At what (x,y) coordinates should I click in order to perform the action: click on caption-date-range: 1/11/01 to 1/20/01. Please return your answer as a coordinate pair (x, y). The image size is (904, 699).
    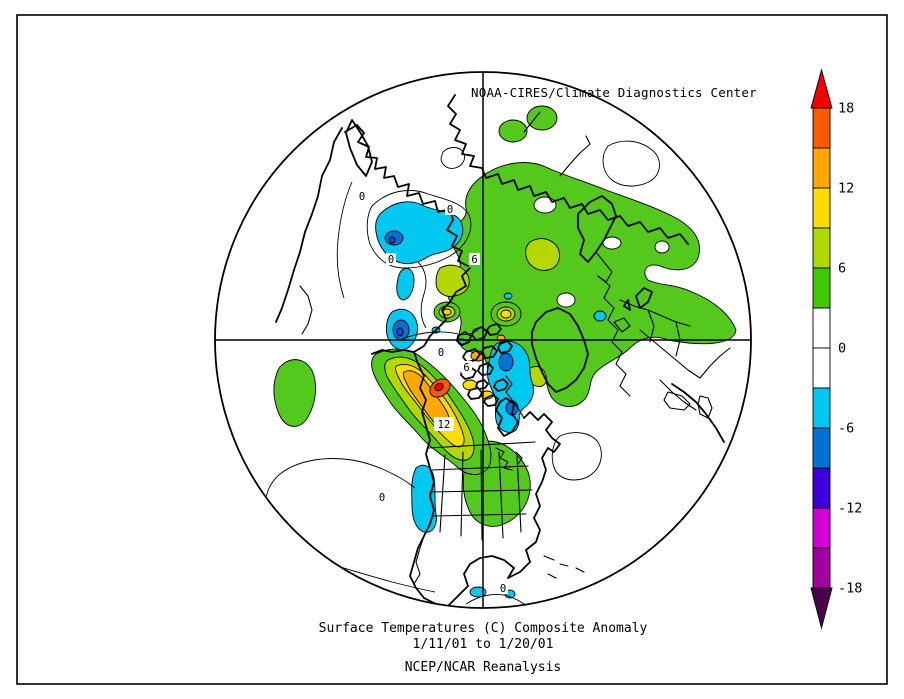
    Looking at the image, I should click on (483, 644).